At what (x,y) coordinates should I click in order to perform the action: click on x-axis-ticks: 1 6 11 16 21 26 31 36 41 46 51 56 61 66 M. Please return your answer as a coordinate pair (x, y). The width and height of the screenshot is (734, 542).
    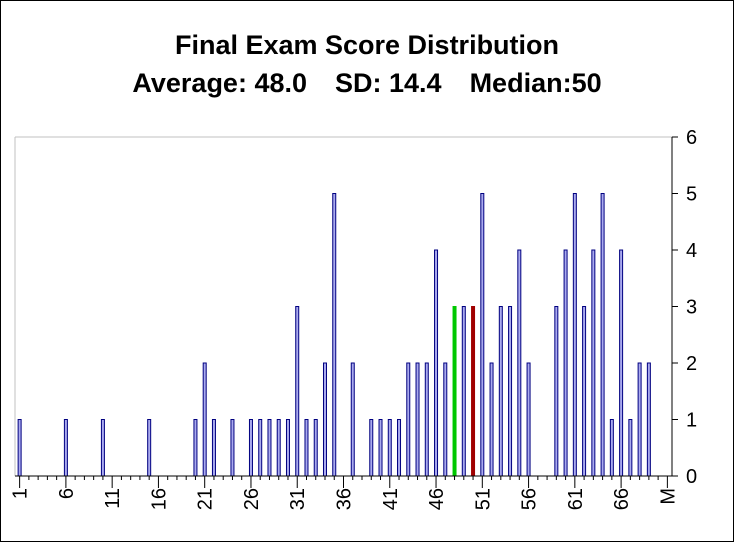
    Looking at the image, I should click on (344, 493).